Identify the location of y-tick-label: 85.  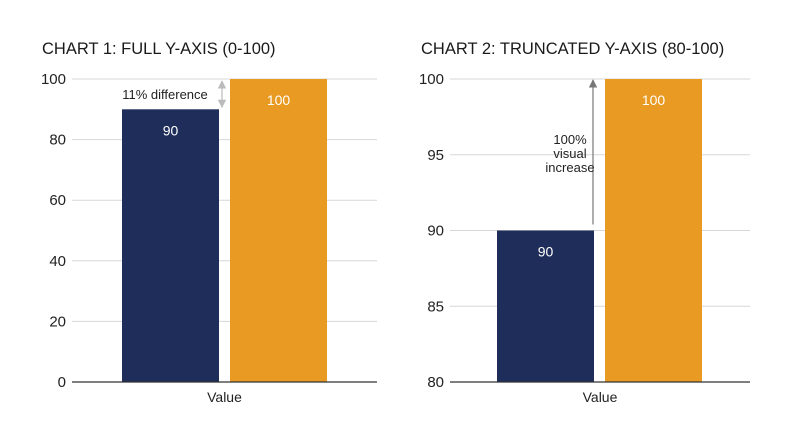
(435, 306).